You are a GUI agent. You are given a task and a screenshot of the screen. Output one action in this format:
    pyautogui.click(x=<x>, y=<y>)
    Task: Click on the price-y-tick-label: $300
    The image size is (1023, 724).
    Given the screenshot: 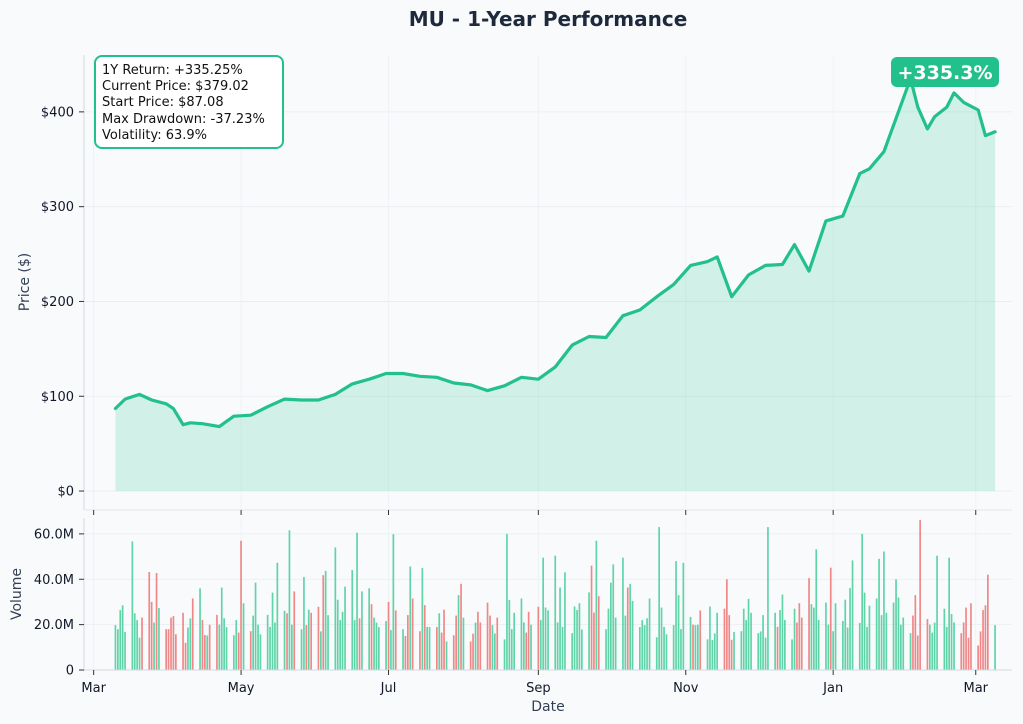 What is the action you would take?
    pyautogui.click(x=57, y=207)
    